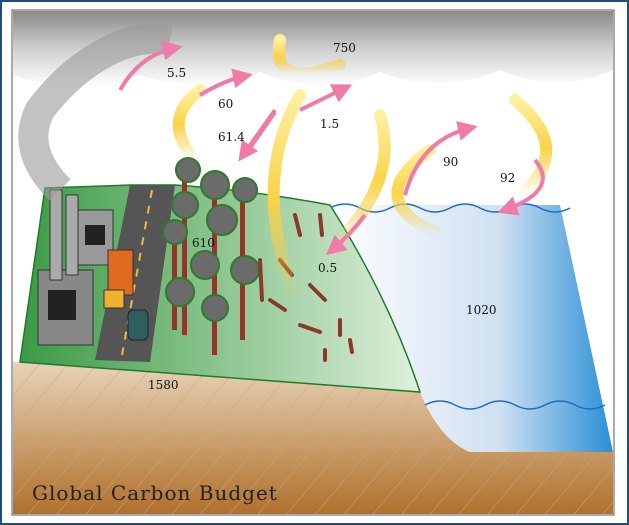  Describe the element at coordinates (155, 493) in the screenshot. I see `title: Global Carbon Budget` at that location.